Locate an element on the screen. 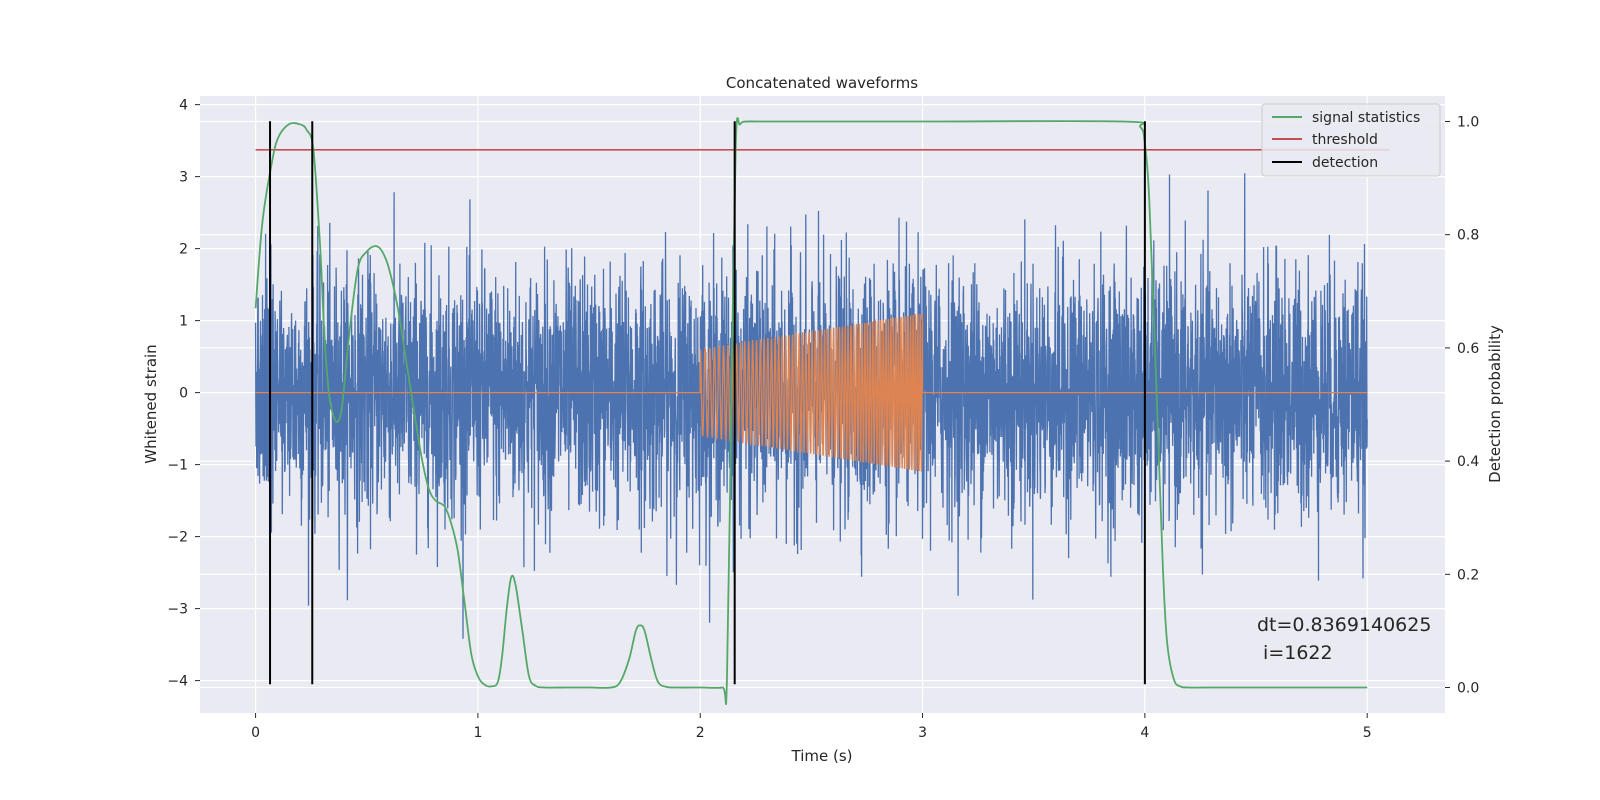  legend-item-detection: detection is located at coordinates (1325, 163).